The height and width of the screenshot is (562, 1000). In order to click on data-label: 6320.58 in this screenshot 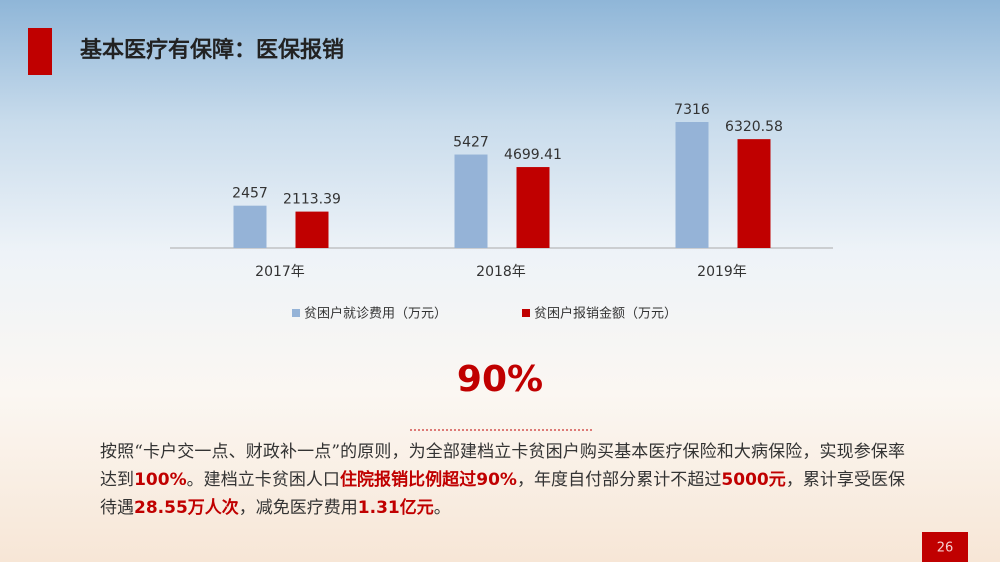, I will do `click(754, 127)`.